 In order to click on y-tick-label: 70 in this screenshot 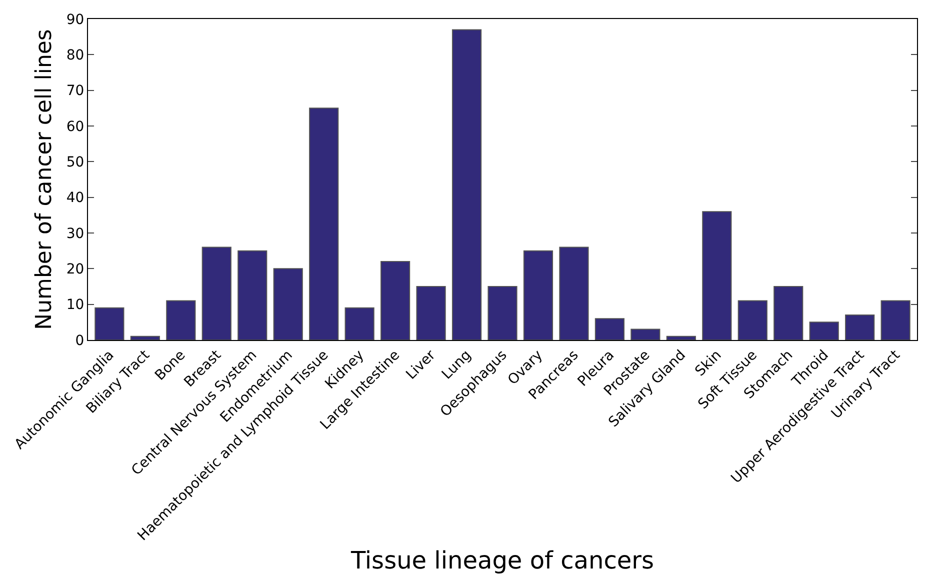, I will do `click(75, 91)`.